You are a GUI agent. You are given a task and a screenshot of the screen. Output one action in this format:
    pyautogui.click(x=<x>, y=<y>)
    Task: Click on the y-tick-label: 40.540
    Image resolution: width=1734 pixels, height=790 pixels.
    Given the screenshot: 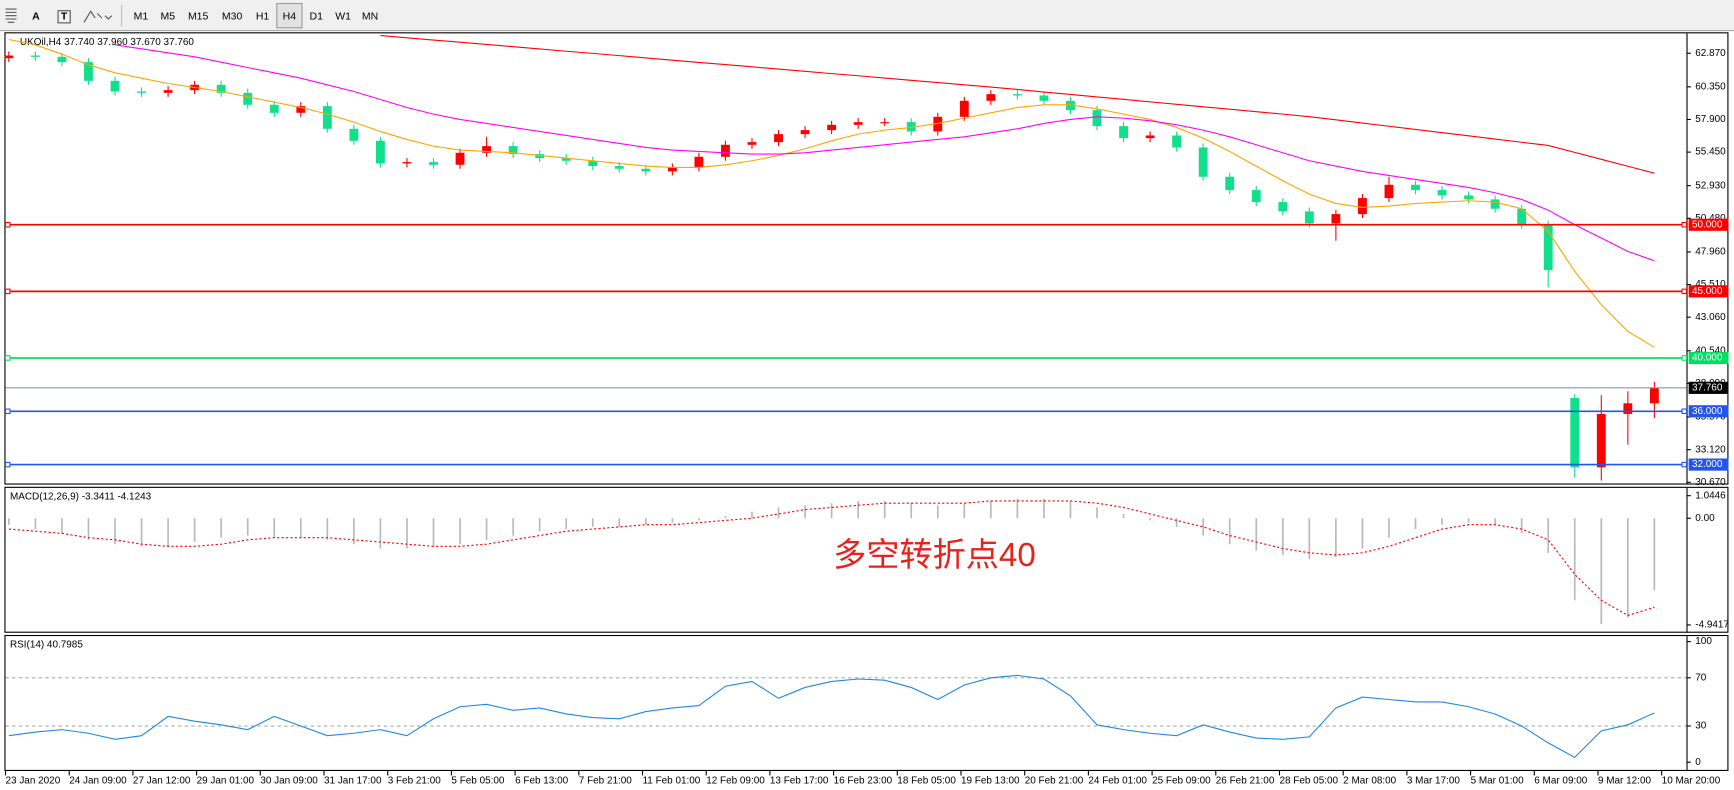 What is the action you would take?
    pyautogui.click(x=1710, y=350)
    